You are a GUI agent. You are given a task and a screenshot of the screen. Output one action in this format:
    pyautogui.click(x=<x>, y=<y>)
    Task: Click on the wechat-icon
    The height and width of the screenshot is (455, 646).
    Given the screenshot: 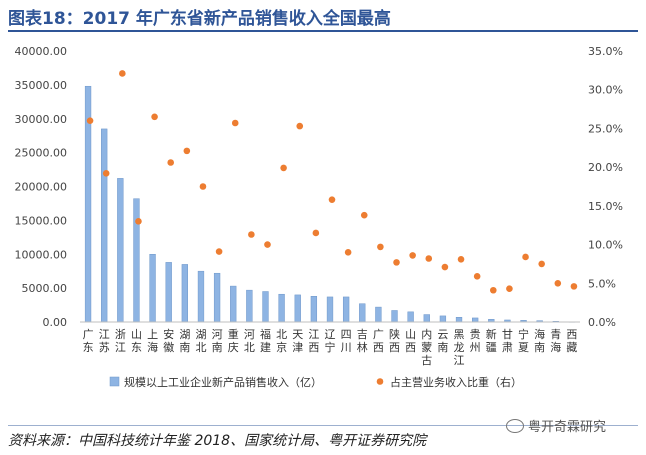 What is the action you would take?
    pyautogui.click(x=515, y=426)
    